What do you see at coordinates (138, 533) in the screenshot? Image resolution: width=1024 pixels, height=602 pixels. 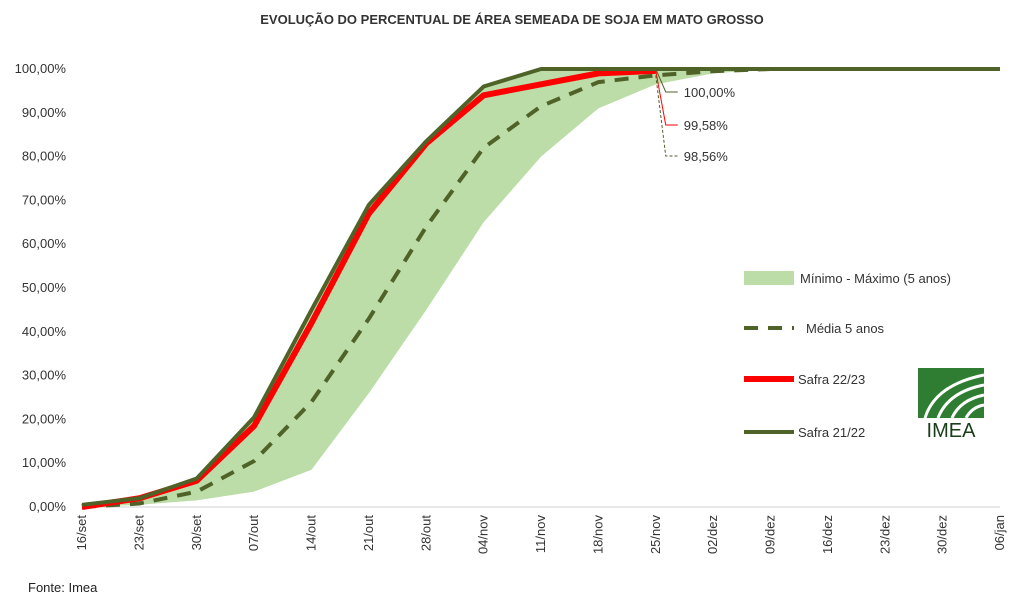 I see `x-tick-label: 23/set` at bounding box center [138, 533].